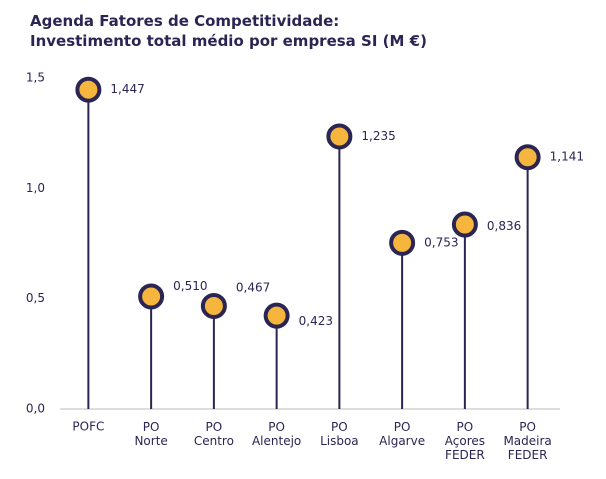 The height and width of the screenshot is (479, 606). What do you see at coordinates (339, 434) in the screenshot?
I see `x-tick-label: PO Lisboa` at bounding box center [339, 434].